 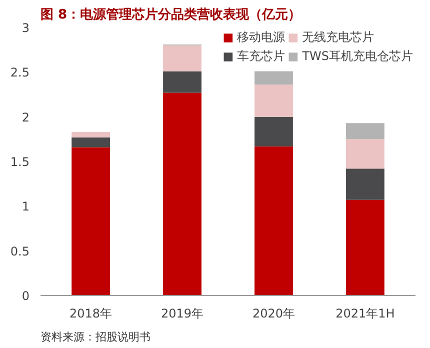 I want to click on legend-label: TWS耳机充电仓芯片, so click(x=357, y=56).